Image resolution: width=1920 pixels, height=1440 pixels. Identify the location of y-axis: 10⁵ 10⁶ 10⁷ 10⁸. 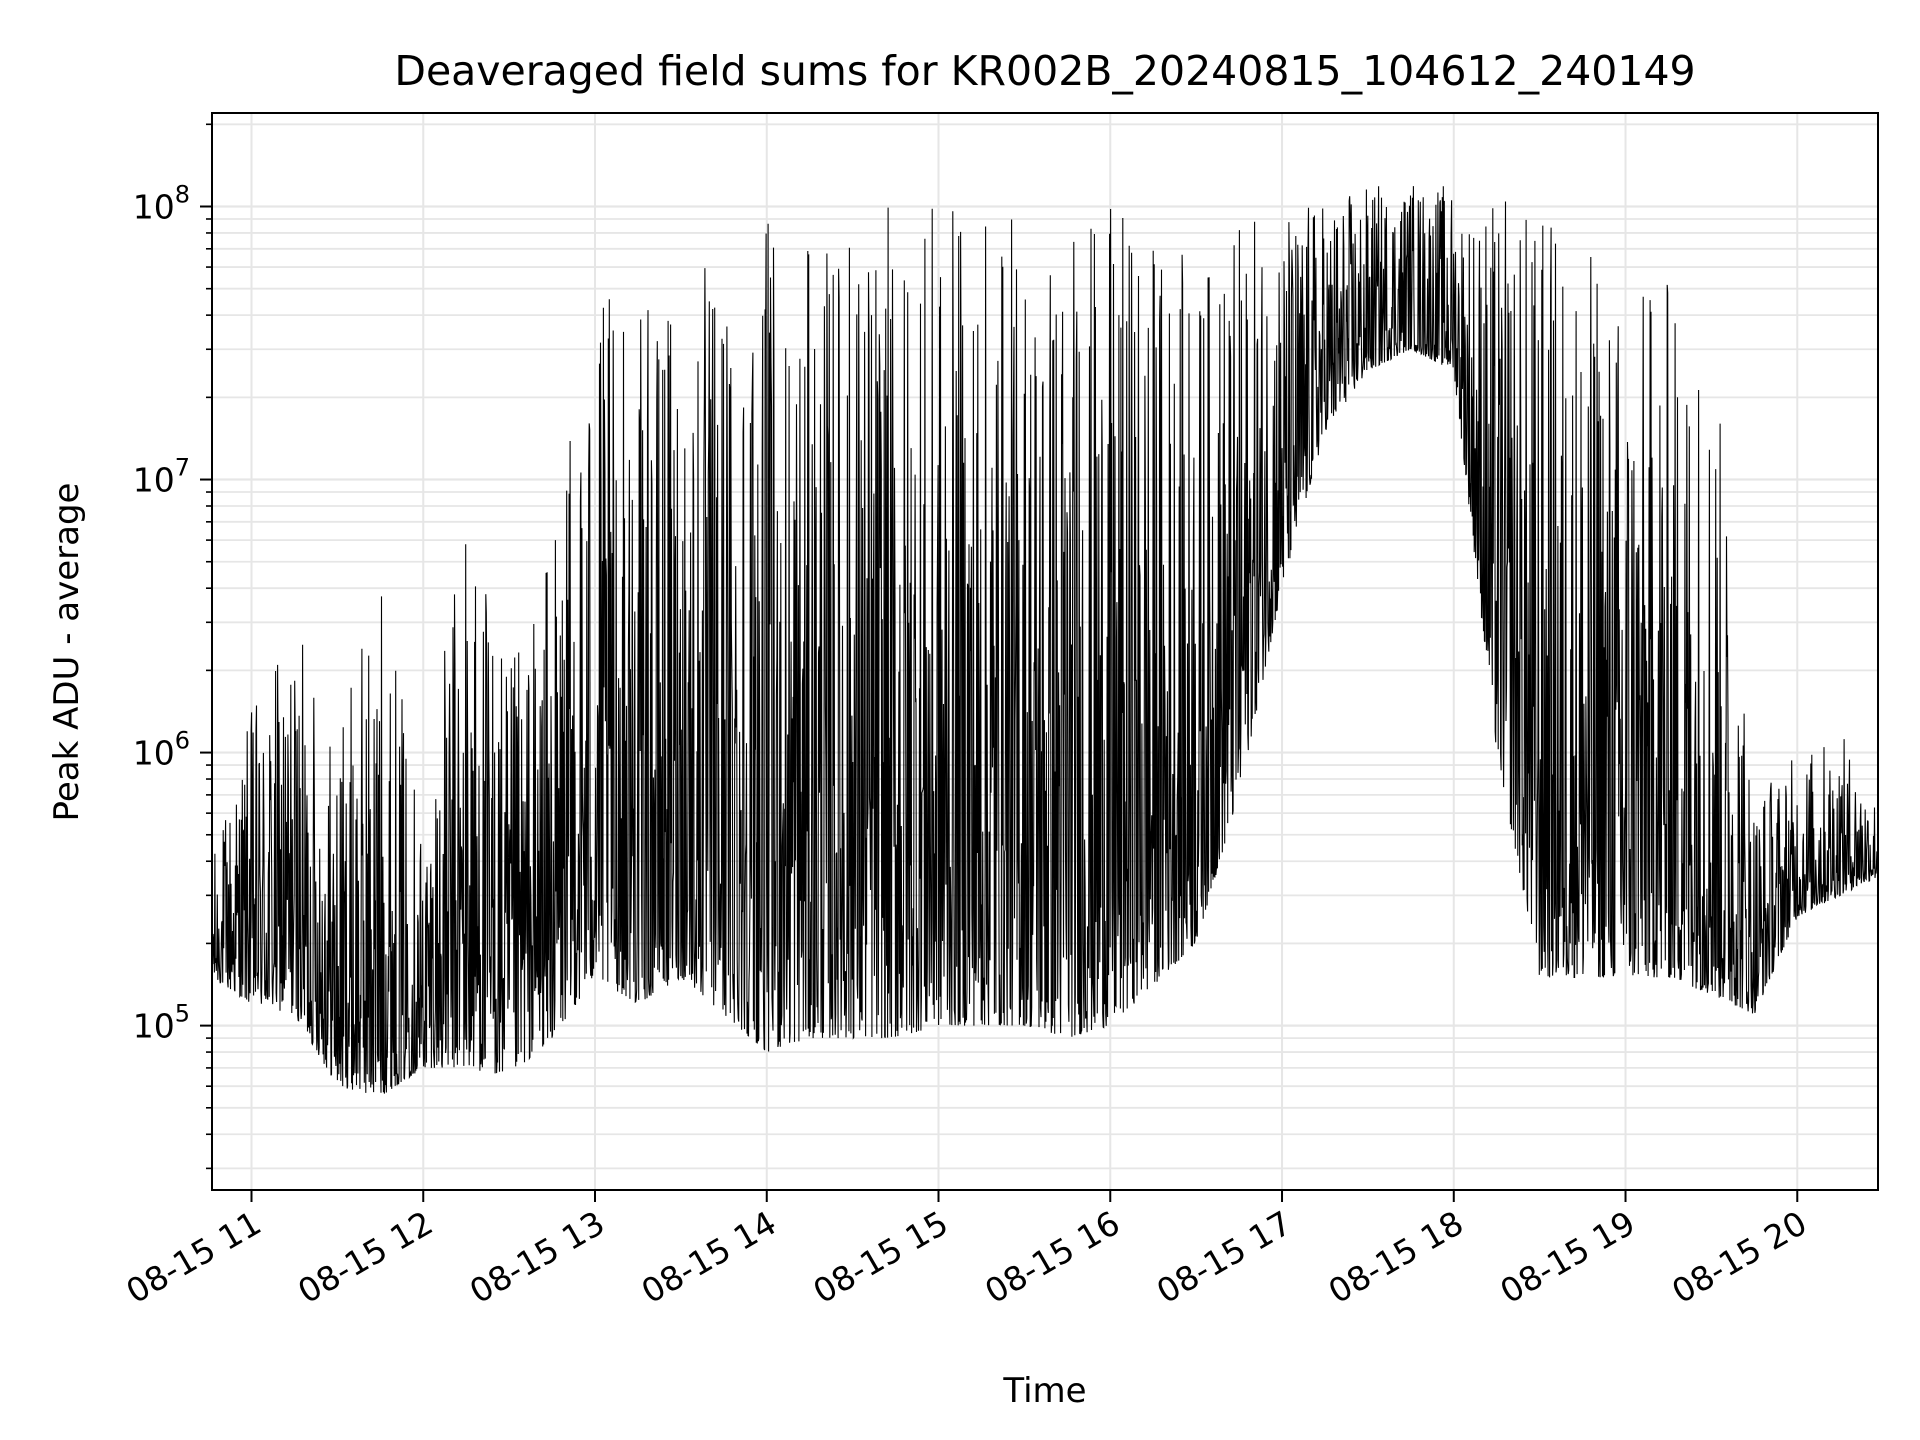
(172, 646).